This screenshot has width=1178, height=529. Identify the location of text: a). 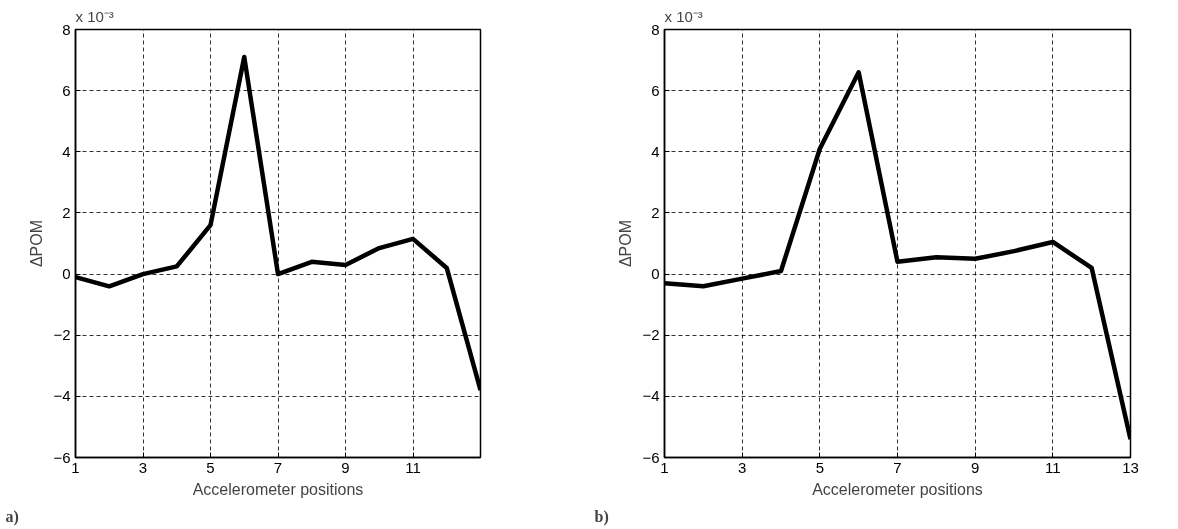
(12, 516).